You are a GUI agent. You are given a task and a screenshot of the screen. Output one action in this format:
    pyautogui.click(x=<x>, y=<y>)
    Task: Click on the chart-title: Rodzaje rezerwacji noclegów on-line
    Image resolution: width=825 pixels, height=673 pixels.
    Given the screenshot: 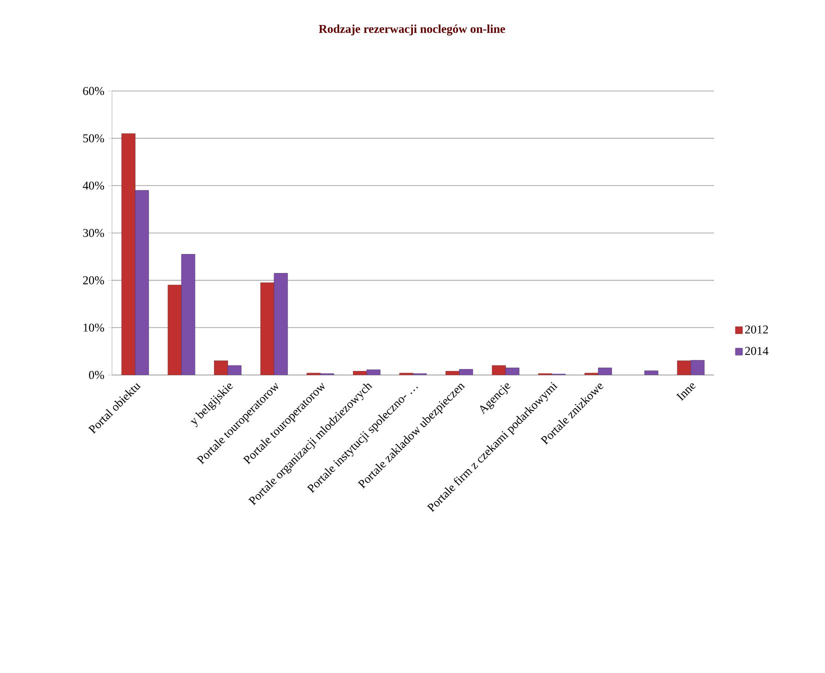 What is the action you would take?
    pyautogui.click(x=412, y=30)
    